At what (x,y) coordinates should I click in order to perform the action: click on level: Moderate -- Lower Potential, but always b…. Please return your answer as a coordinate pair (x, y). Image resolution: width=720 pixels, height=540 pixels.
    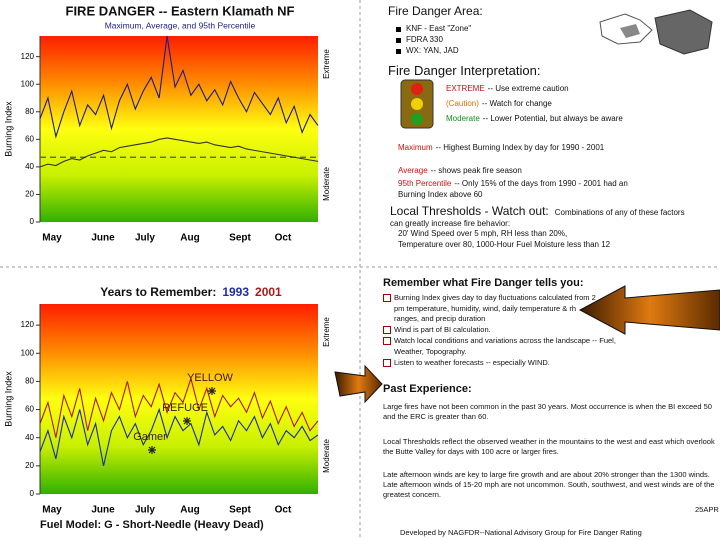
    Looking at the image, I should click on (534, 119).